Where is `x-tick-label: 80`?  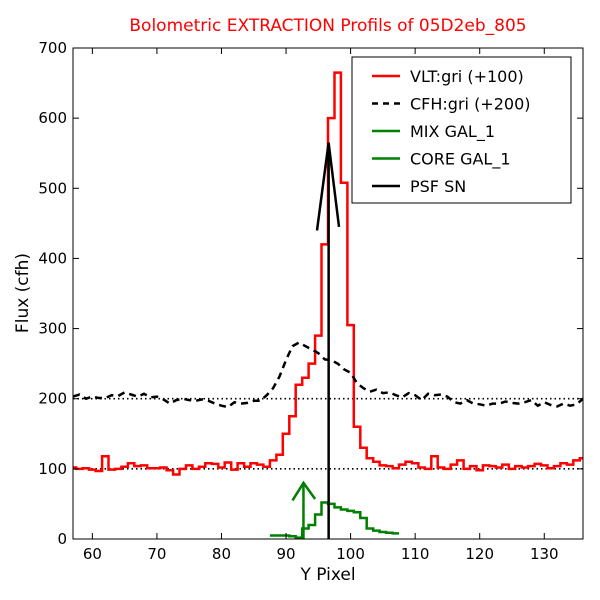
x-tick-label: 80 is located at coordinates (221, 554).